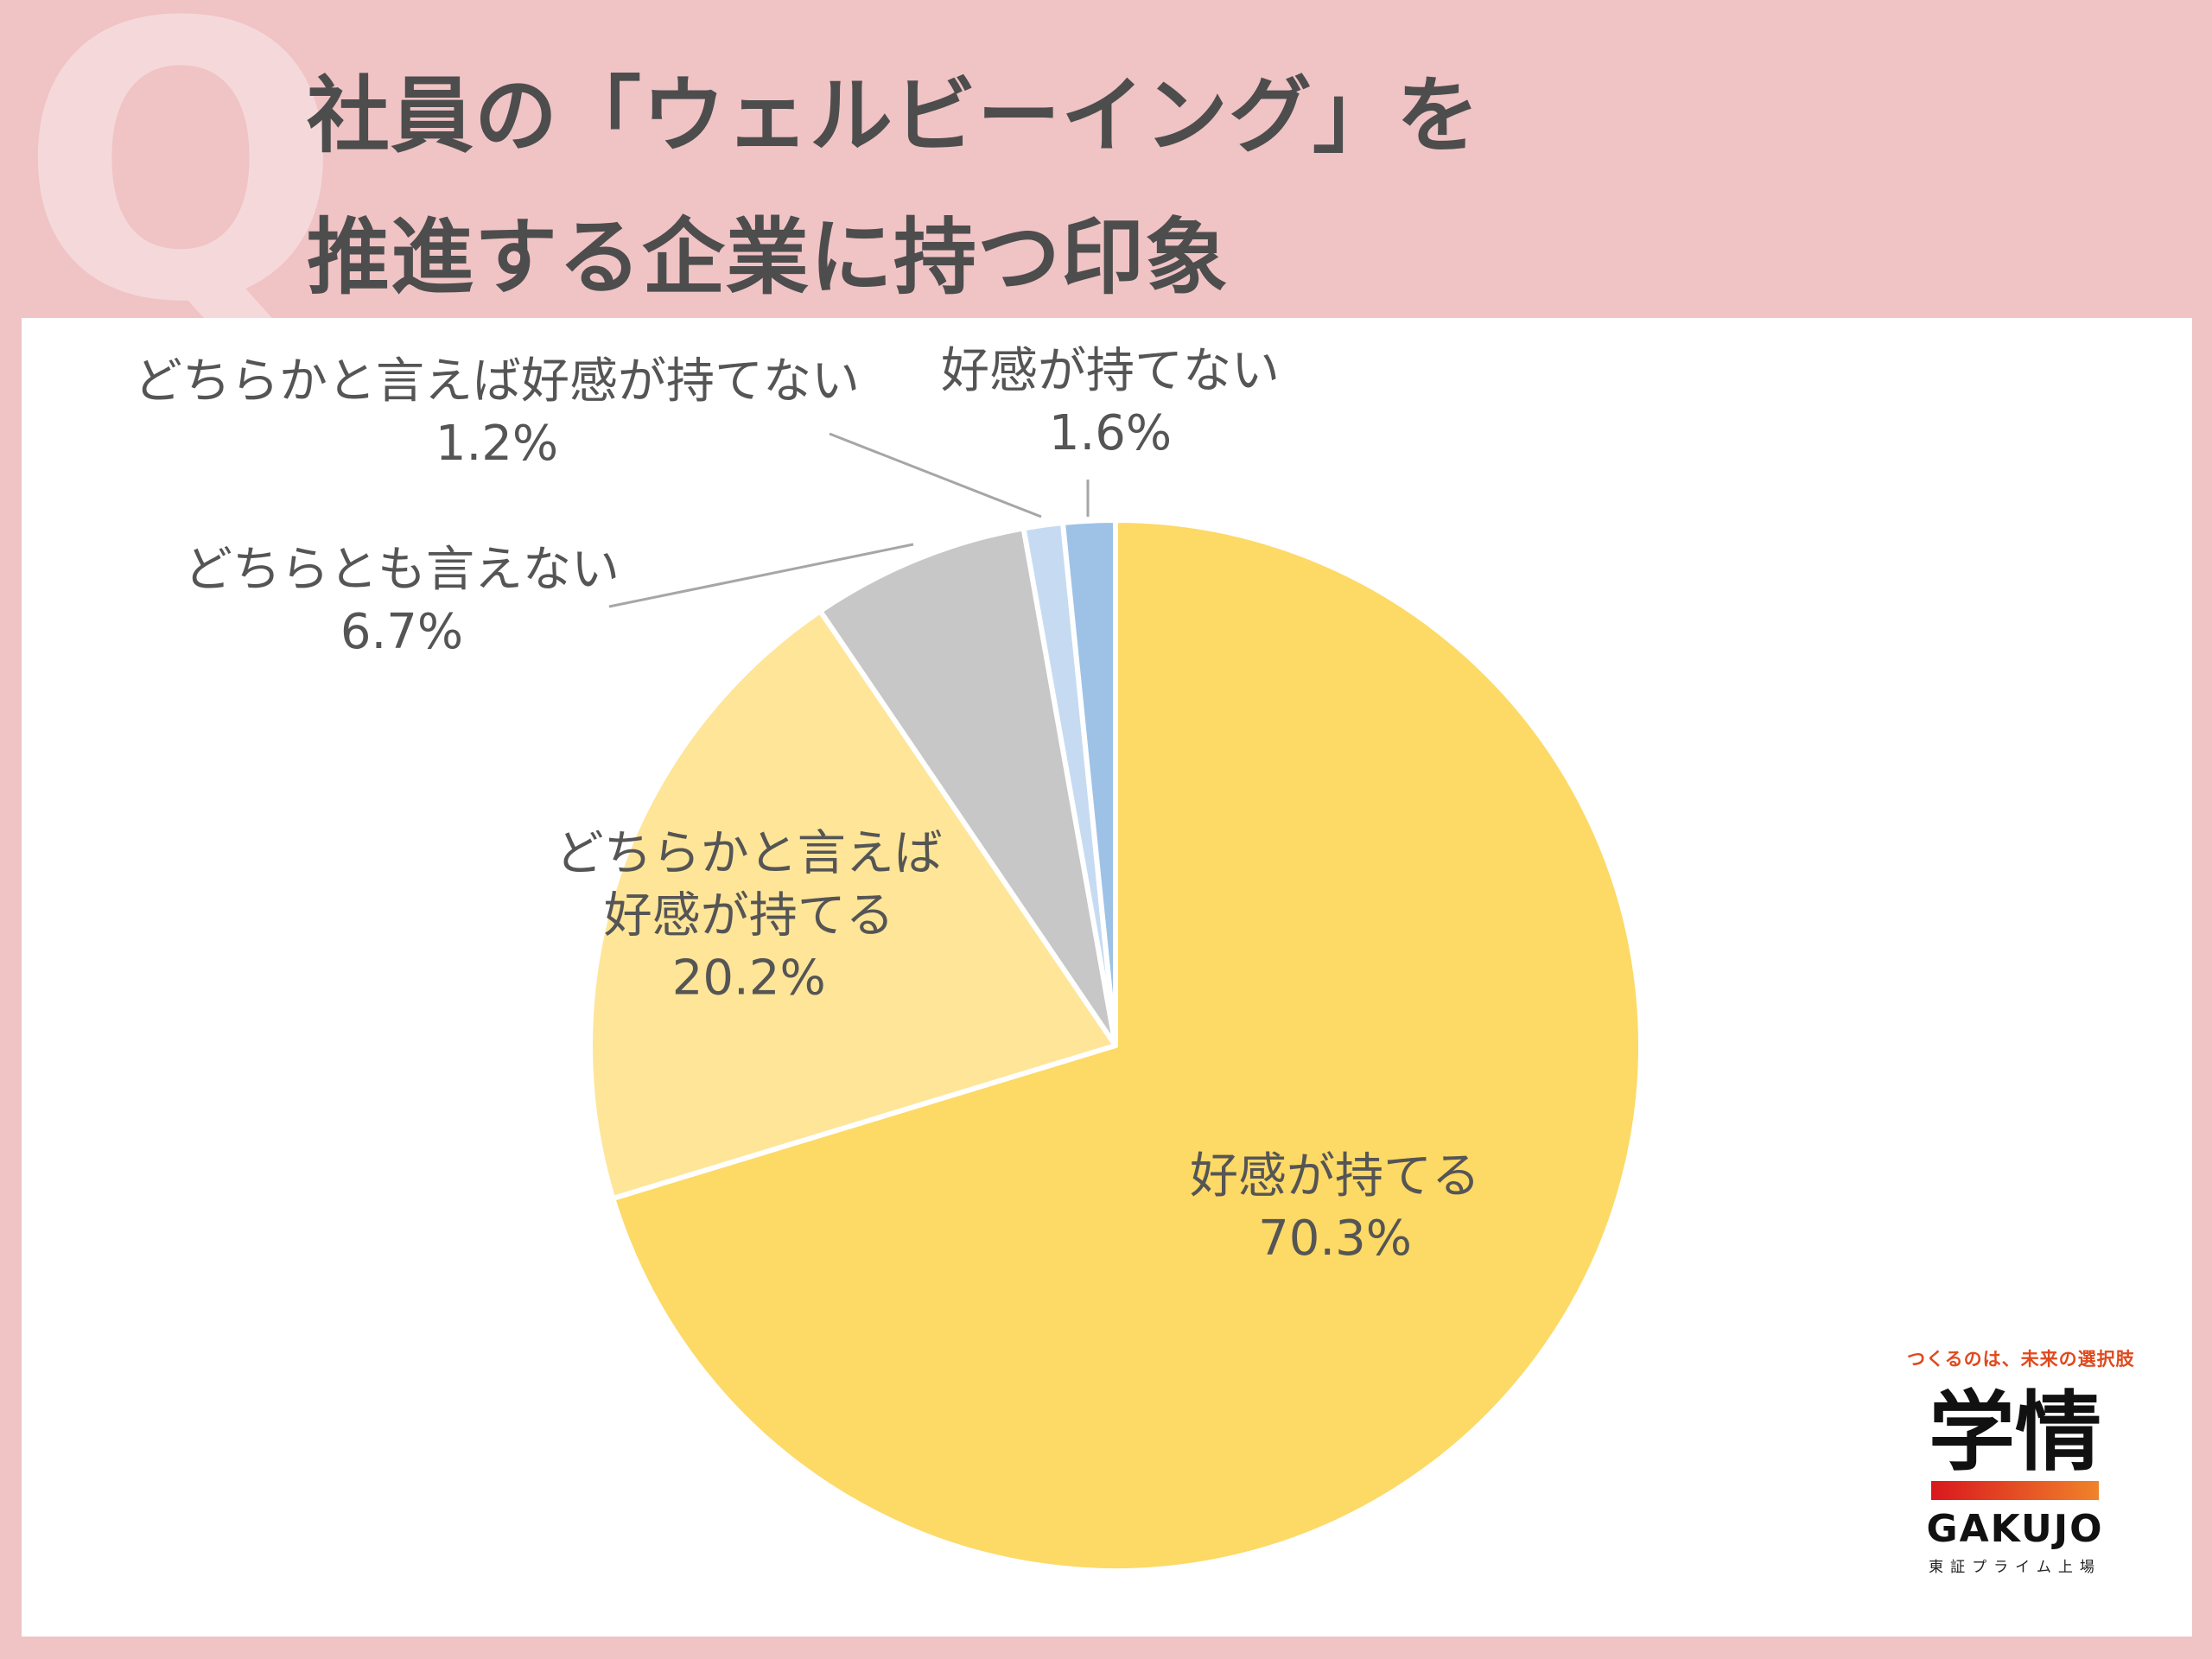 This screenshot has height=1659, width=2212. I want to click on title-line-1: 社員の「ウェルビーイング」を, so click(893, 115).